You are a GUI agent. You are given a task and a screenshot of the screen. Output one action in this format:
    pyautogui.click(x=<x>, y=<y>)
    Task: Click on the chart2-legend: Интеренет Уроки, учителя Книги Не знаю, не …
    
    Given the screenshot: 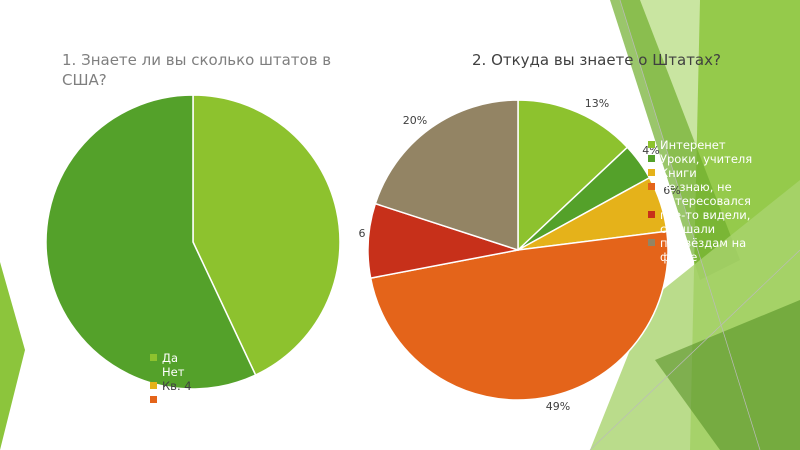 What is the action you would take?
    pyautogui.click(x=705, y=201)
    